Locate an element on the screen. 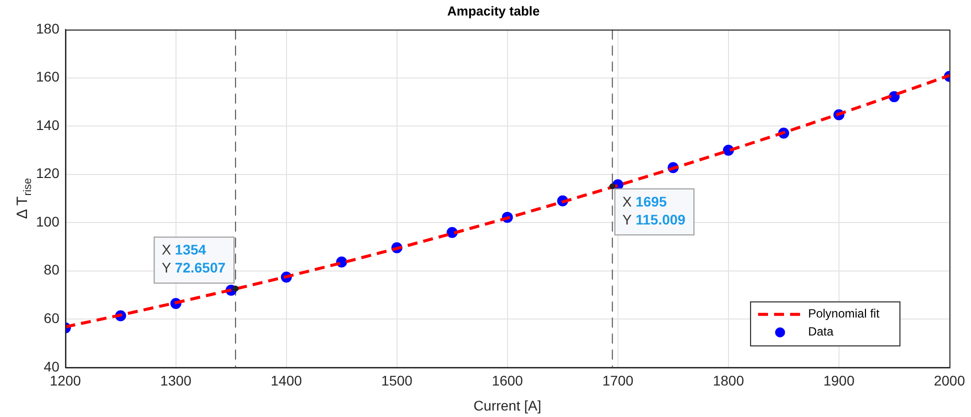 This screenshot has height=417, width=971. x-tick-label: 1800 is located at coordinates (728, 380).